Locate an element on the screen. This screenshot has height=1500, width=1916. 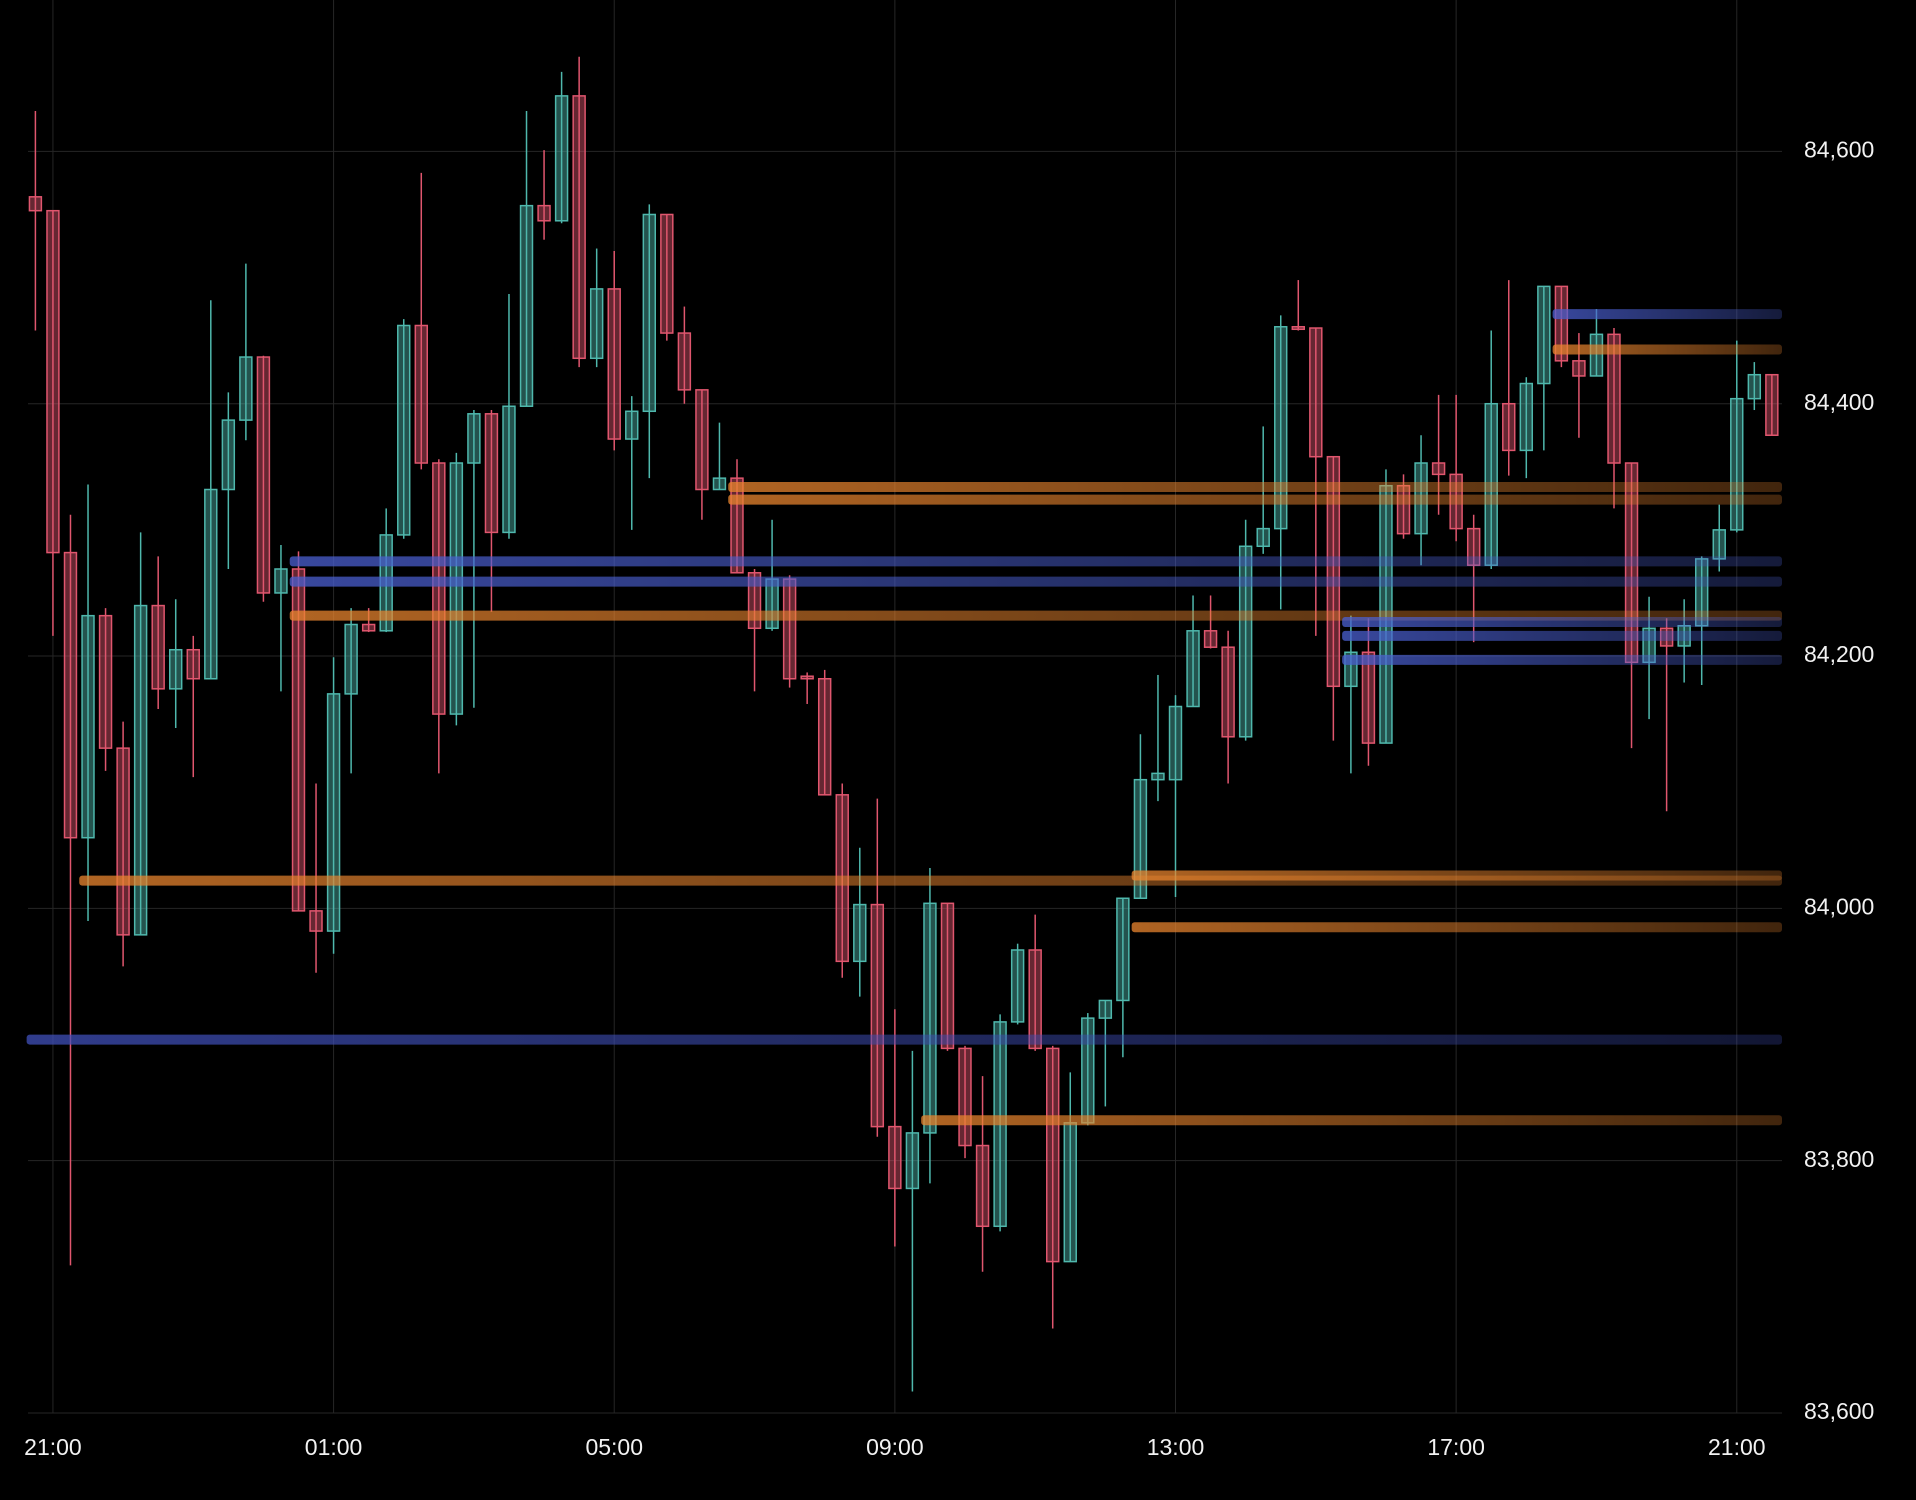
y-tick-label: 84,600 is located at coordinates (1839, 149).